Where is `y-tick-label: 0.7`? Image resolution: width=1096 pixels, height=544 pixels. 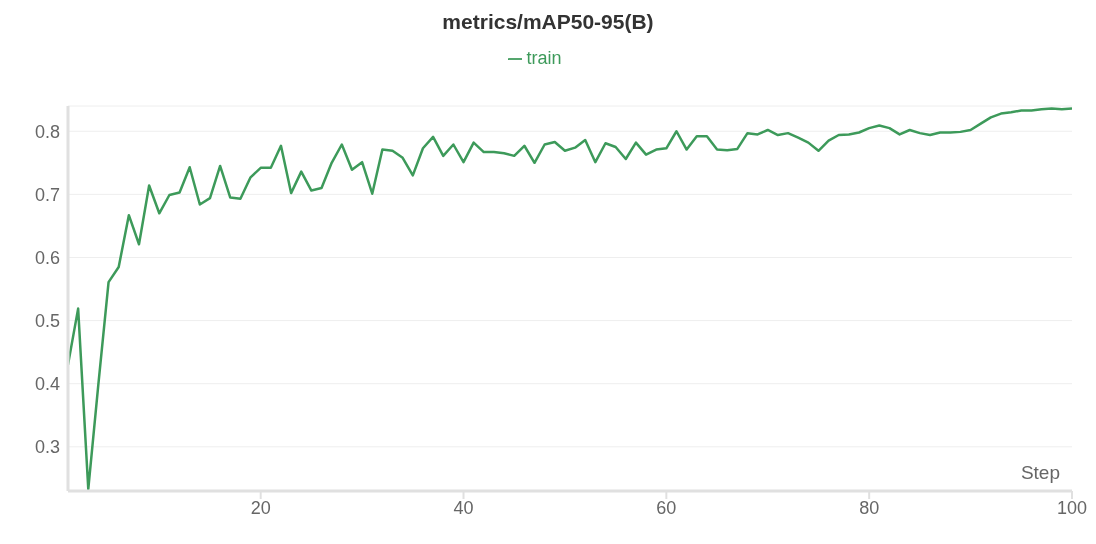
y-tick-label: 0.7 is located at coordinates (47, 194).